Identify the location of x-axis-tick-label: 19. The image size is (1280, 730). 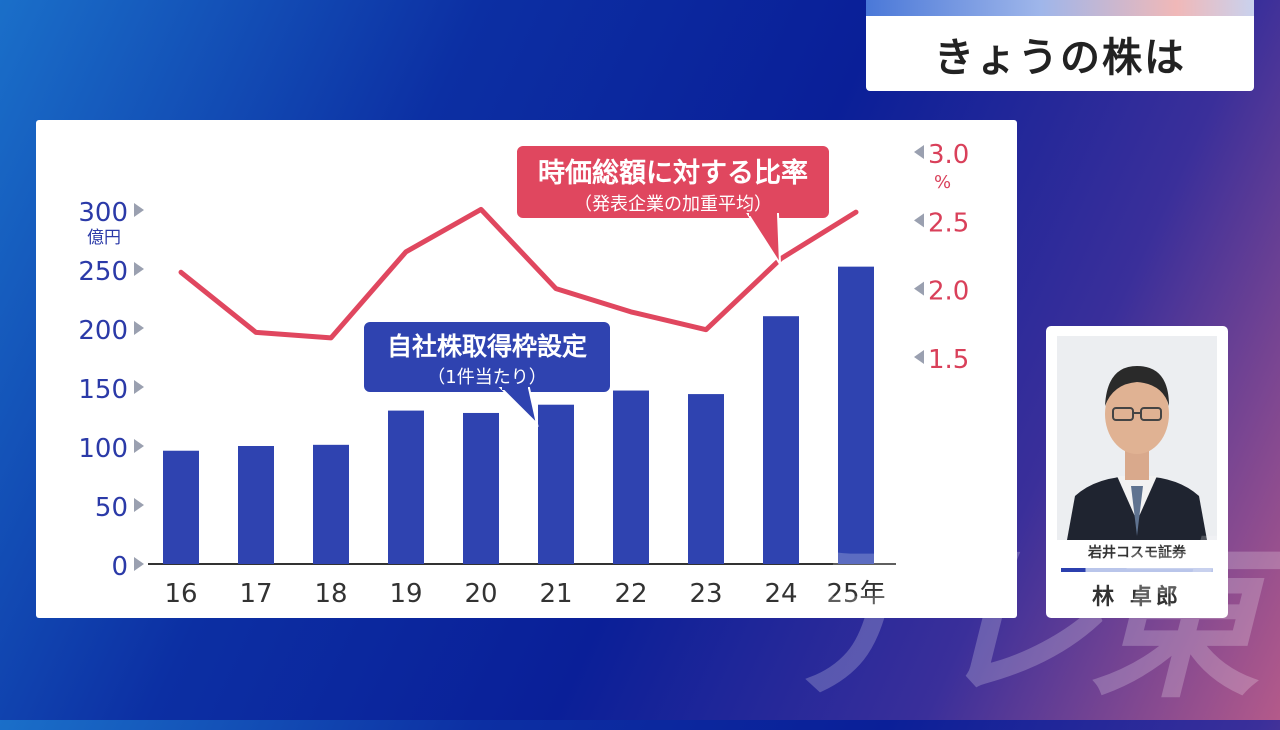
(405, 594).